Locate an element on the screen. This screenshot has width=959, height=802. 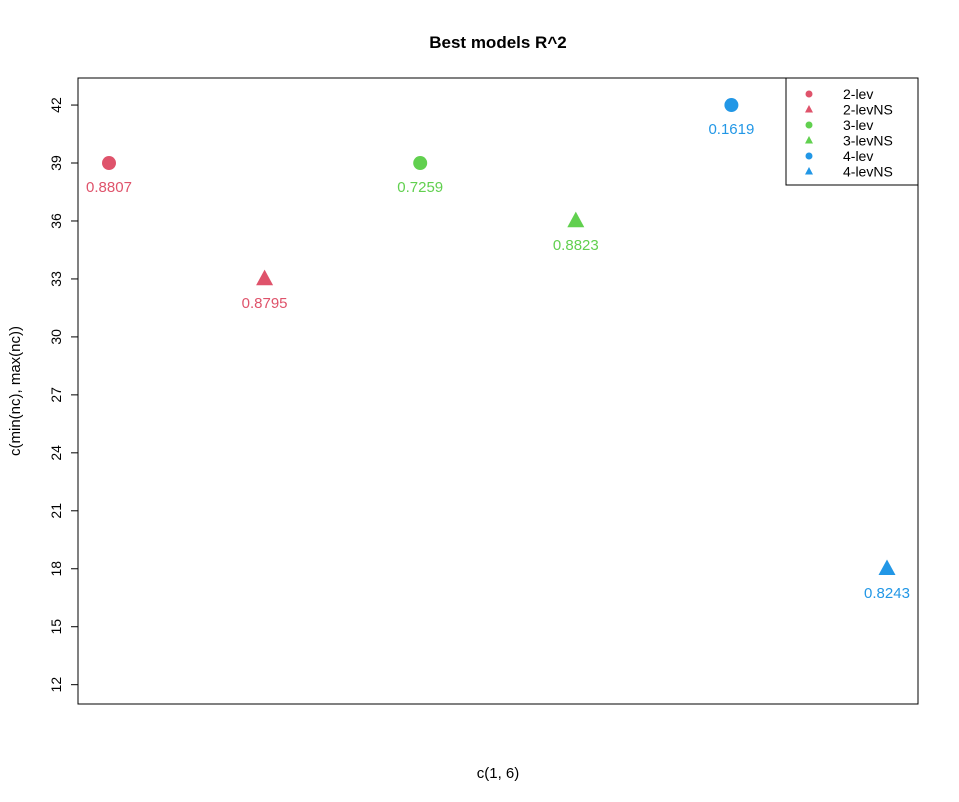
point-4-lev is located at coordinates (731, 105).